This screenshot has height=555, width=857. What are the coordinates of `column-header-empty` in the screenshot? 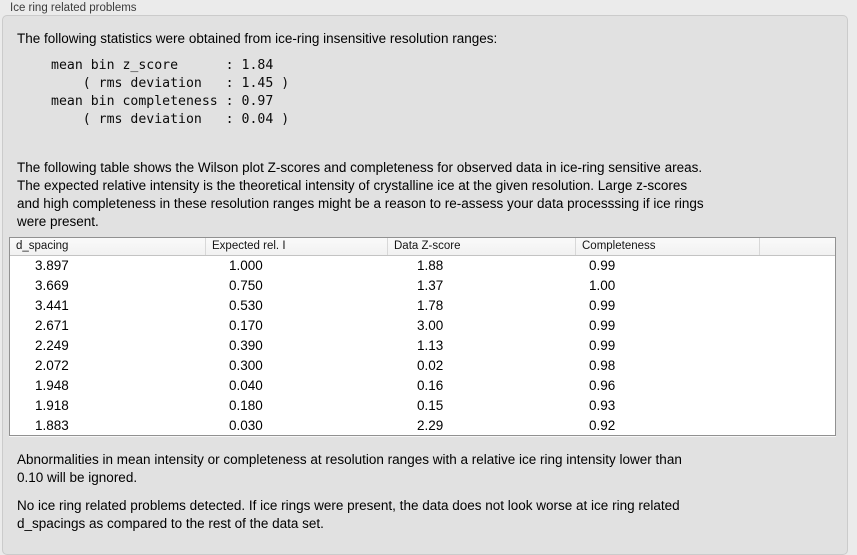 It's located at (797, 246).